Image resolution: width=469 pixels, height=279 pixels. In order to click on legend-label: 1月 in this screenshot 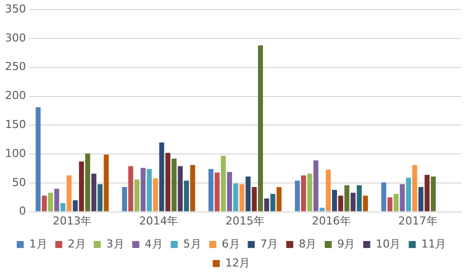, I will do `click(38, 243)`.